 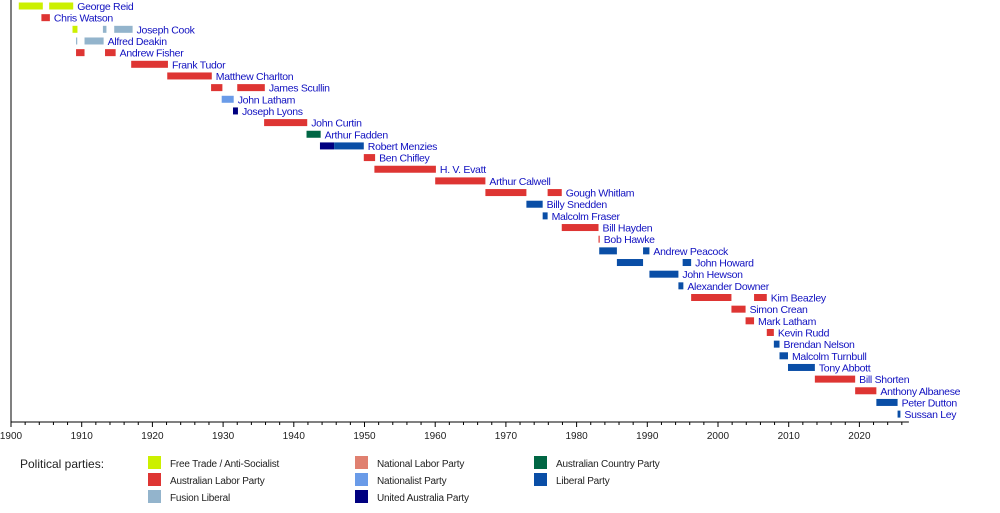 I want to click on leader-label: Andrew Peacock, so click(x=691, y=252).